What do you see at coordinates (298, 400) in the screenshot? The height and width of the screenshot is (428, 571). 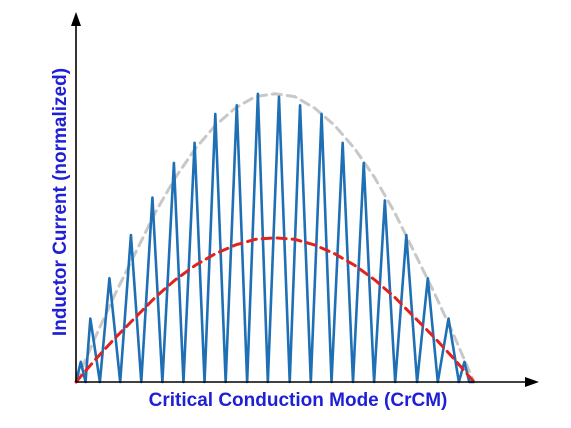 I see `x-axis-label: Critical Conduction Mode (CrCM)` at bounding box center [298, 400].